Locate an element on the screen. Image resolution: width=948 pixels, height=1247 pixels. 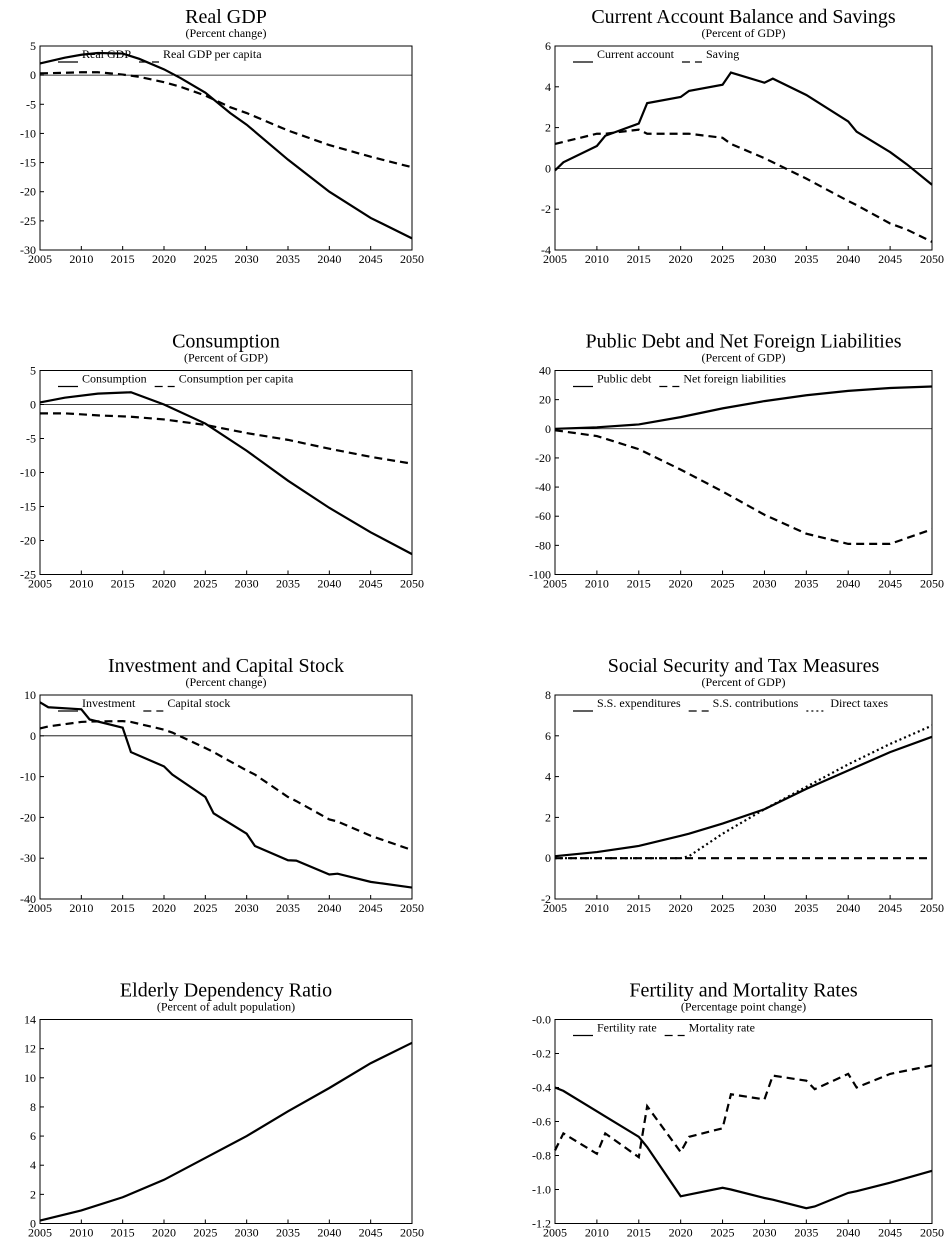
chart-title: Public Debt and Net Foreign Liabilities is located at coordinates (743, 342).